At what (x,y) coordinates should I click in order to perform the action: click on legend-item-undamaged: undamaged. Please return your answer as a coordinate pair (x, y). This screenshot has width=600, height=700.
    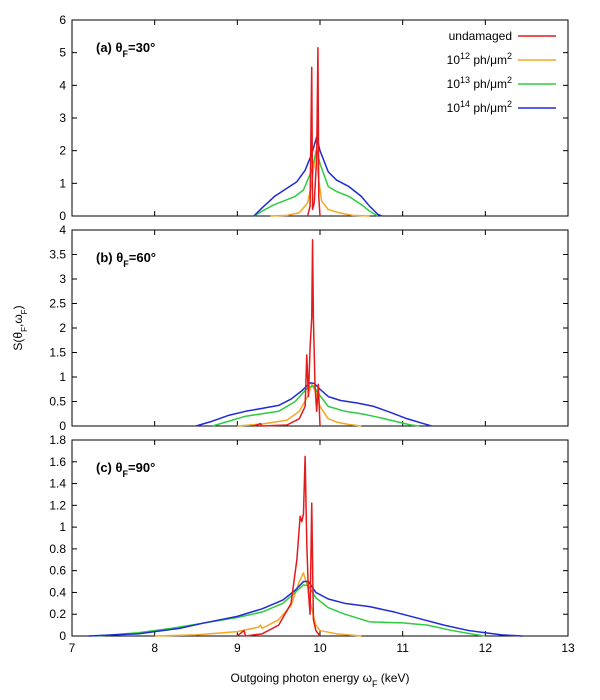
    Looking at the image, I should click on (502, 36).